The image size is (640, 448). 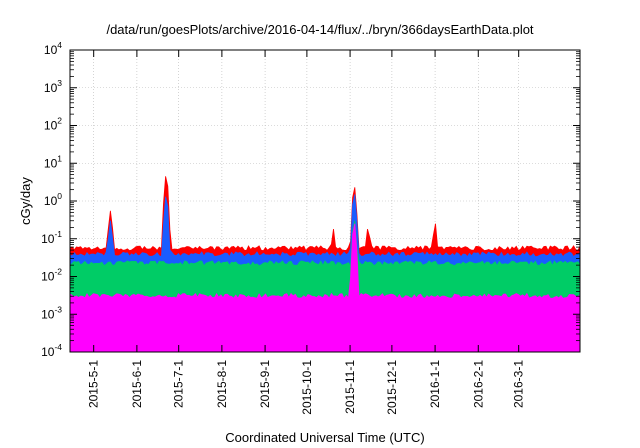 I want to click on y-tick-label: 10³, so click(x=53, y=86).